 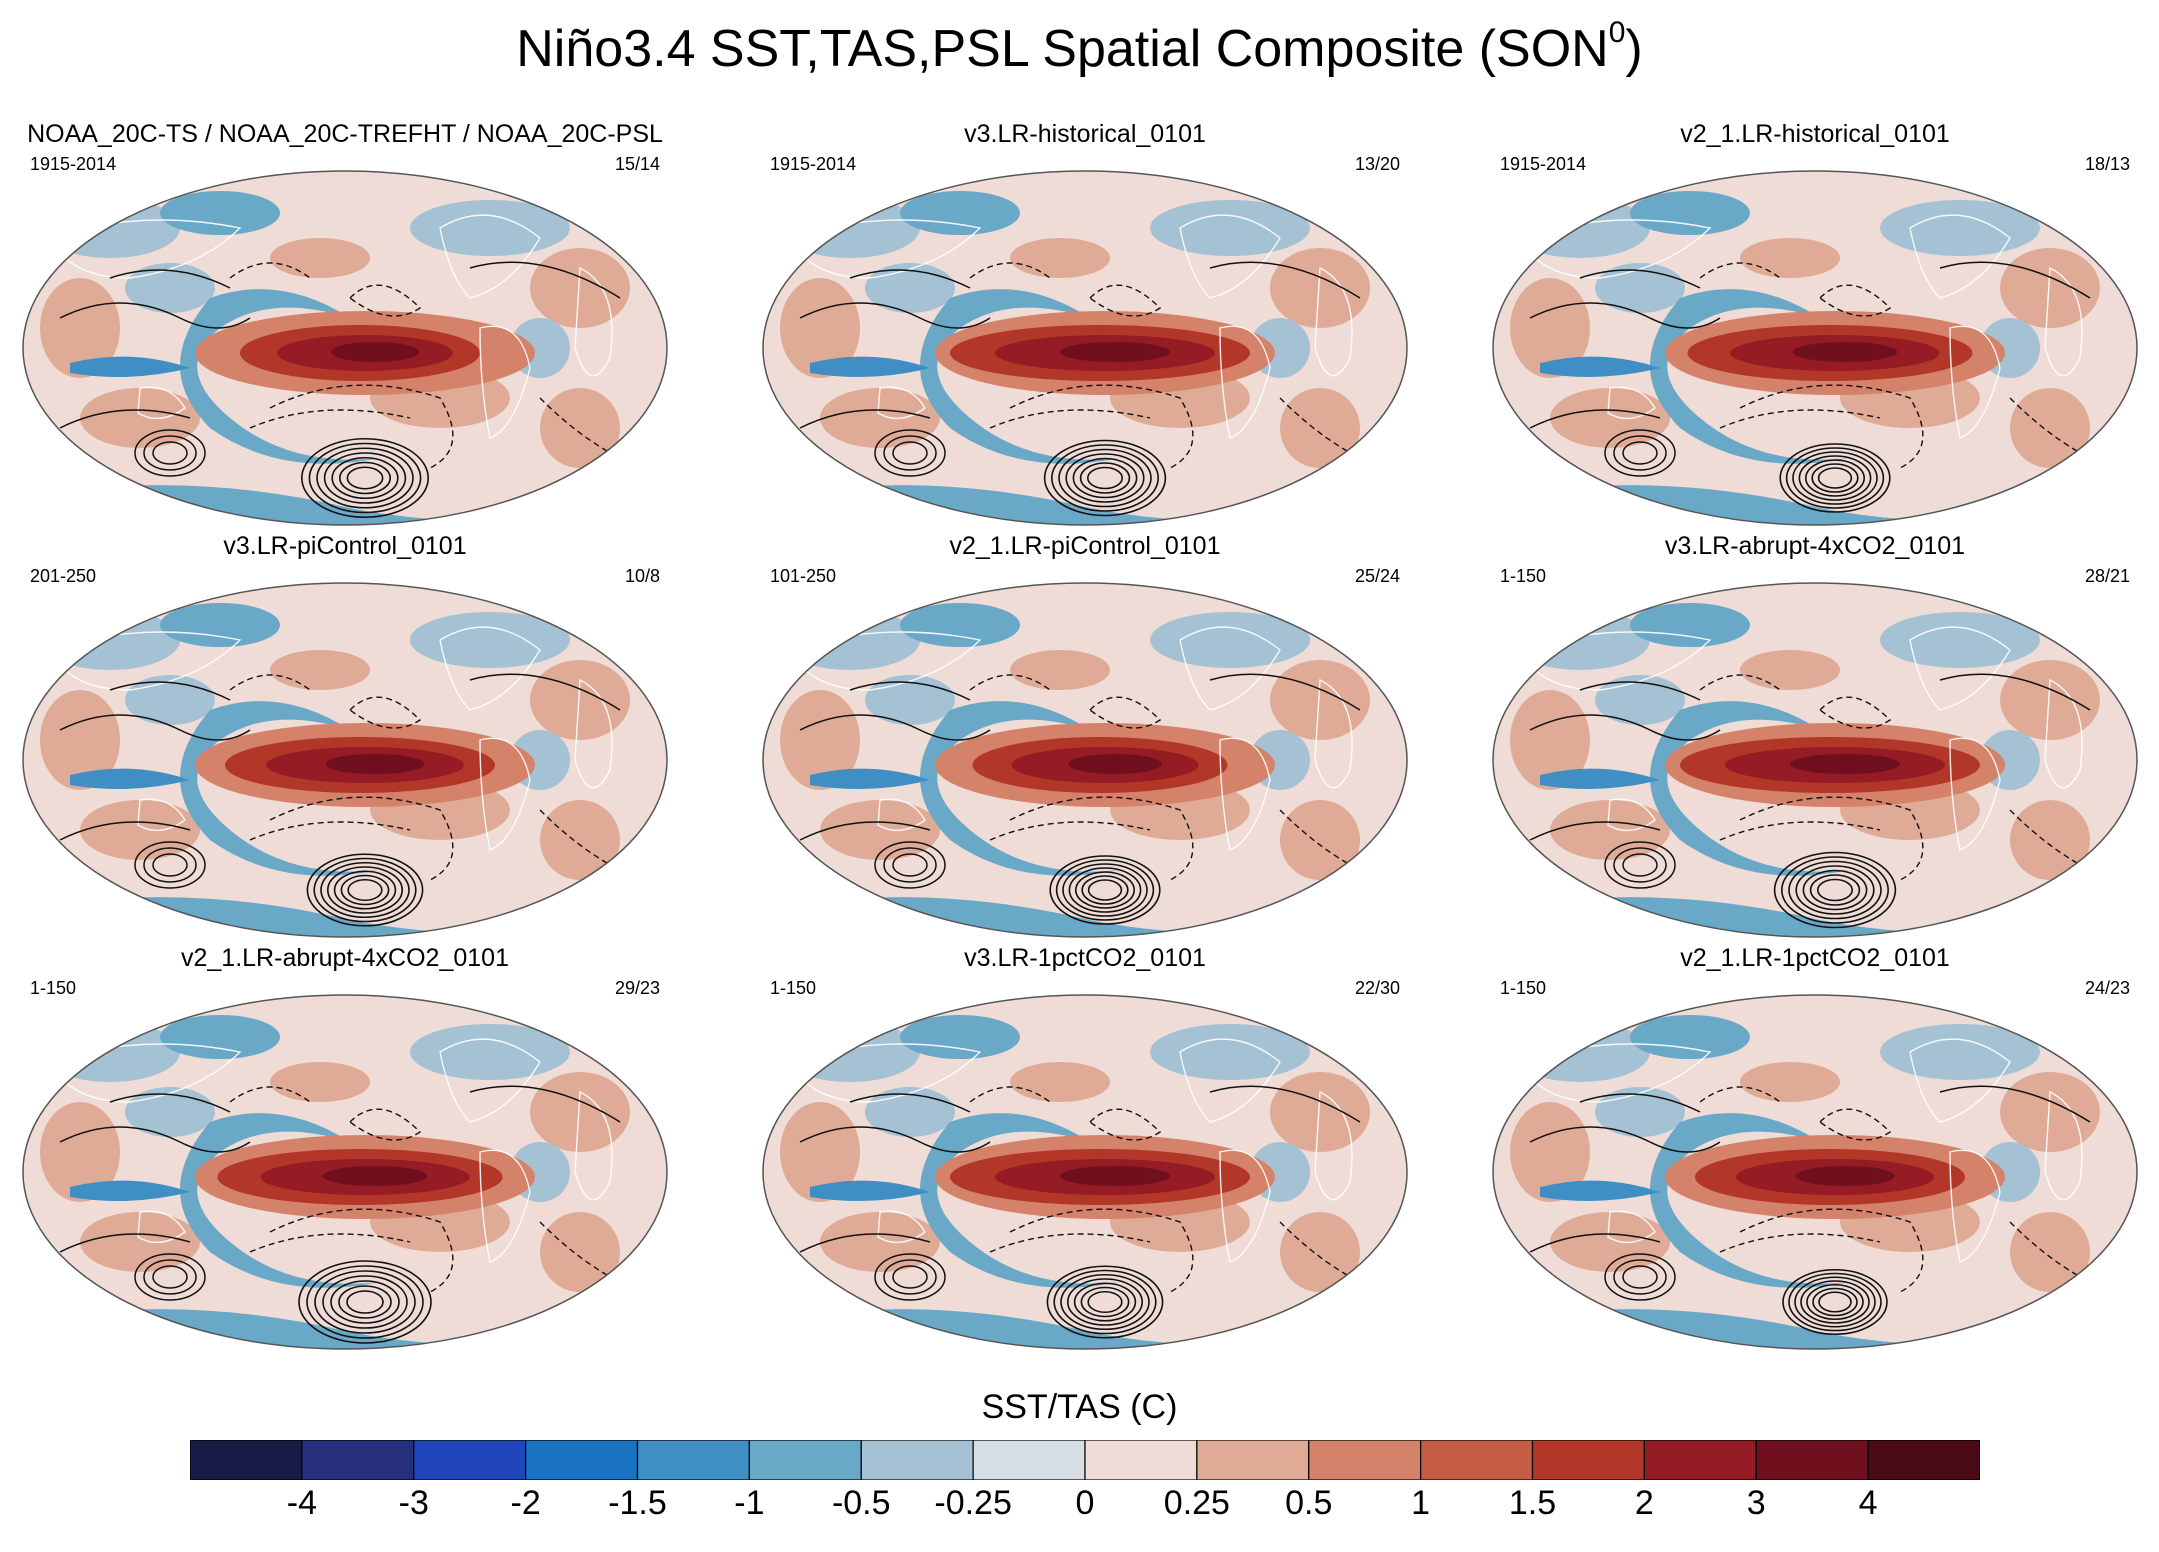 I want to click on colorbar-tick-label: 0.5, so click(x=1309, y=1503).